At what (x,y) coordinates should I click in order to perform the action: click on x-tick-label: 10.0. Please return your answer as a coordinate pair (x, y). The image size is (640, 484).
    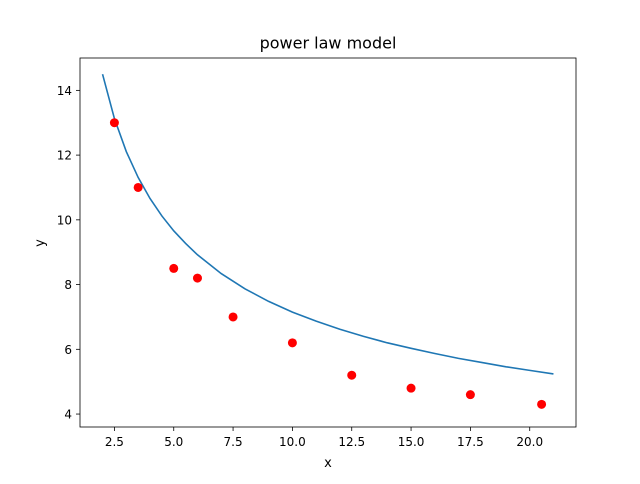
    Looking at the image, I should click on (292, 442).